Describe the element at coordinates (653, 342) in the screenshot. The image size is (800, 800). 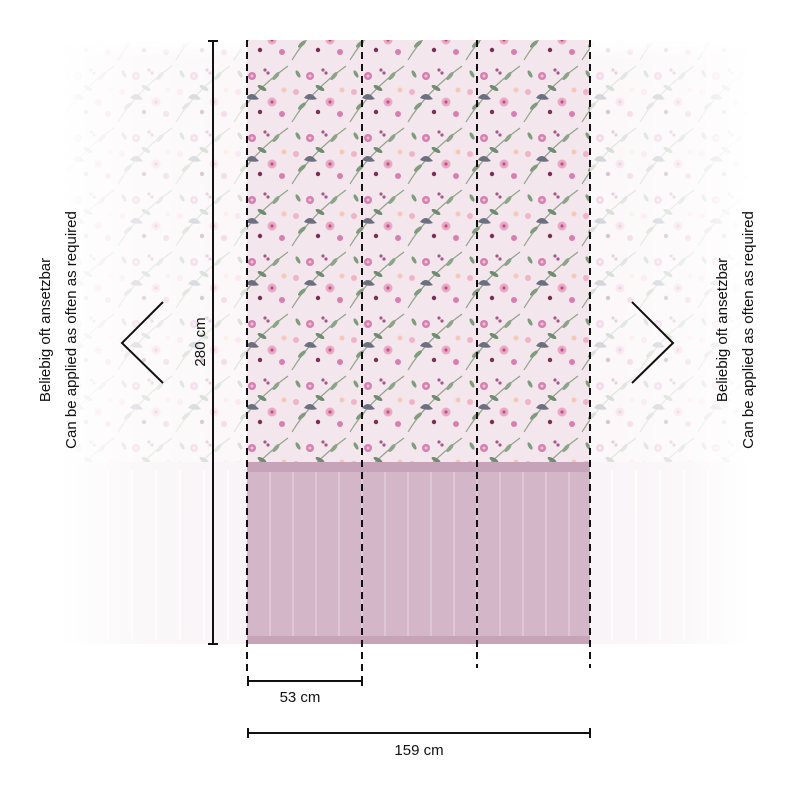
I see `chevron-right-icon` at that location.